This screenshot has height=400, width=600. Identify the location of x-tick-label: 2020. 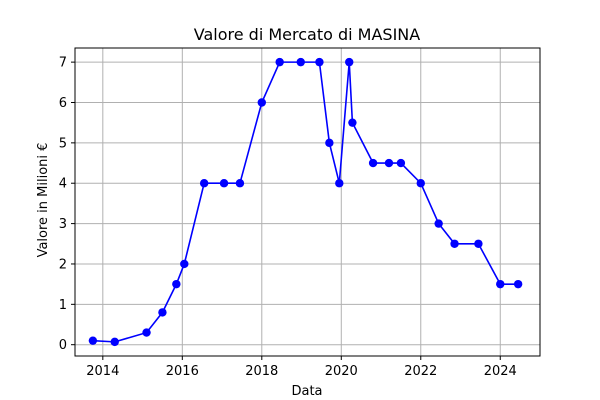
(341, 371).